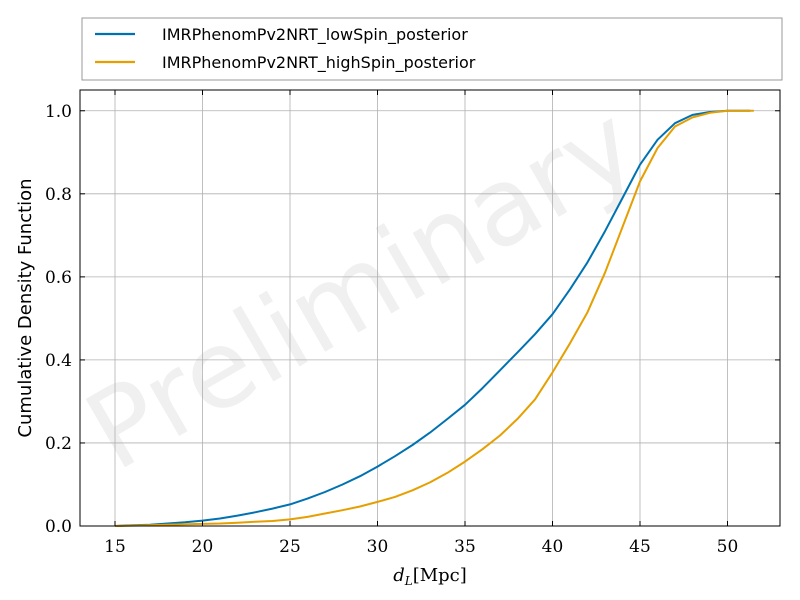  I want to click on legend-frame, so click(432, 49).